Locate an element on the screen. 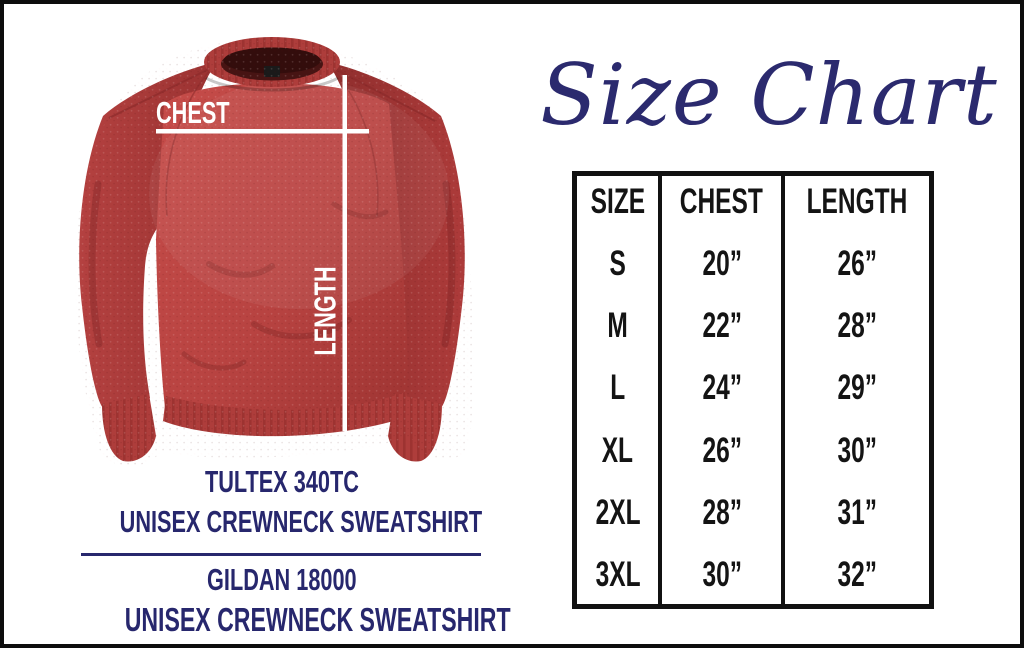  size-table-column-chest: CHEST 20” 22” 24” 26” 28” 30” is located at coordinates (719, 390).